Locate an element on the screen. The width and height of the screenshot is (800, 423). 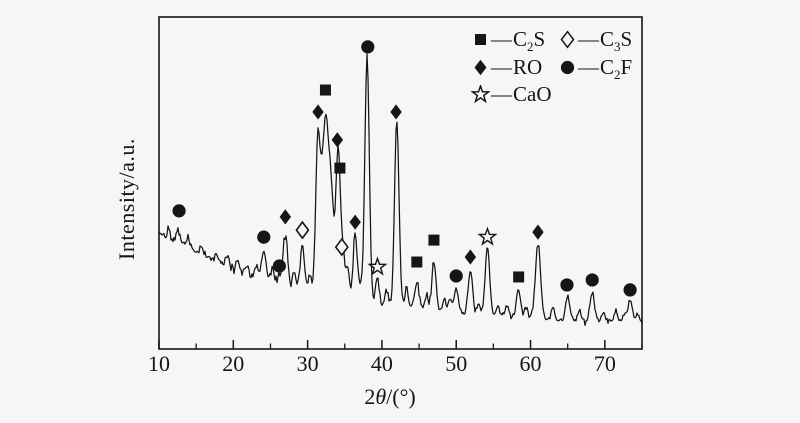
x-tick-label: 60 is located at coordinates (531, 363).